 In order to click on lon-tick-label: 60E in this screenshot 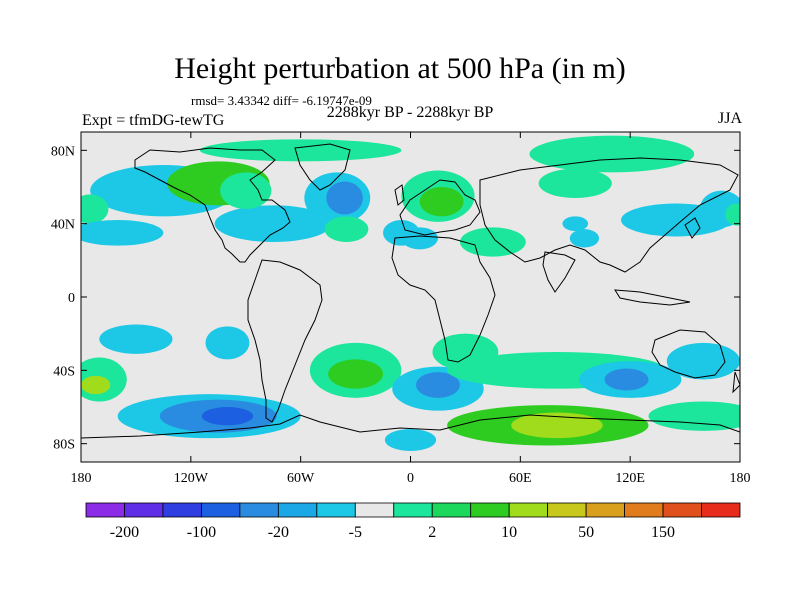, I will do `click(520, 478)`.